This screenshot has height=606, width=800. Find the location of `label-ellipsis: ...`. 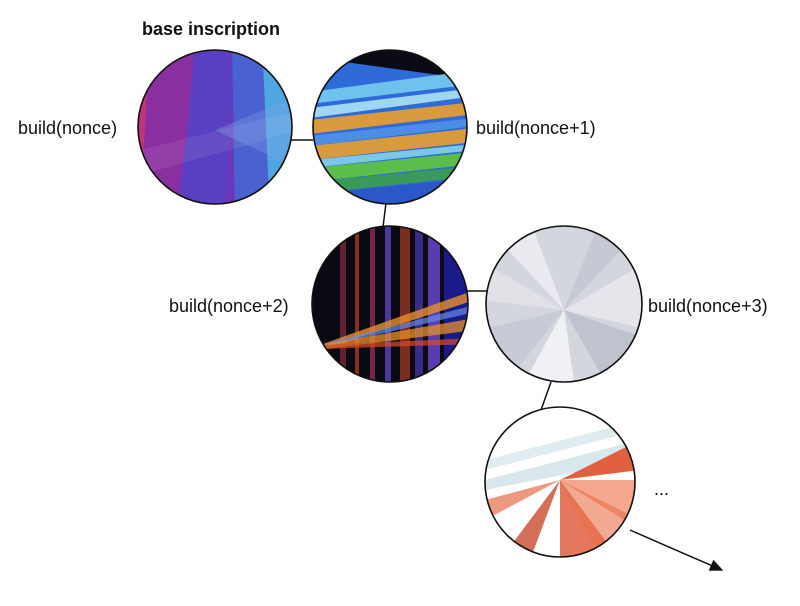

label-ellipsis: ... is located at coordinates (662, 489).